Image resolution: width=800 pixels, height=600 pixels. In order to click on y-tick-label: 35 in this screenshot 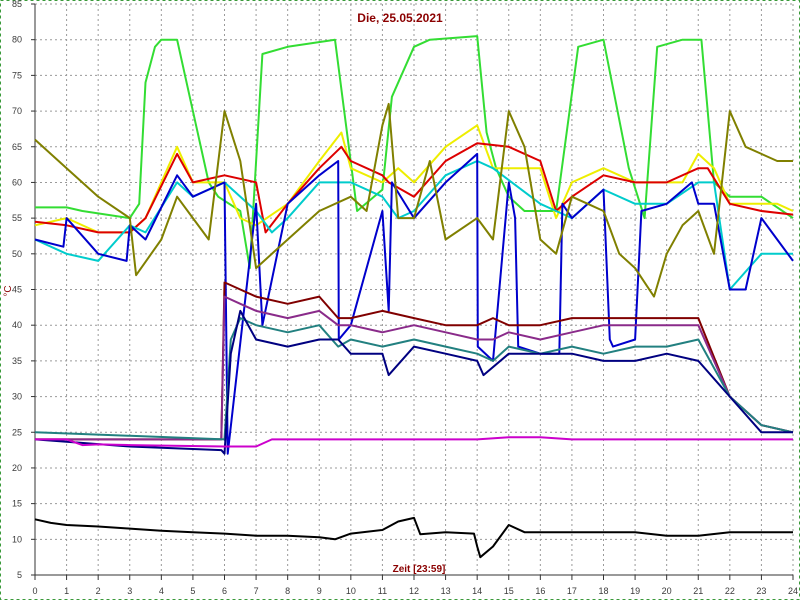, I will do `click(17, 361)`.